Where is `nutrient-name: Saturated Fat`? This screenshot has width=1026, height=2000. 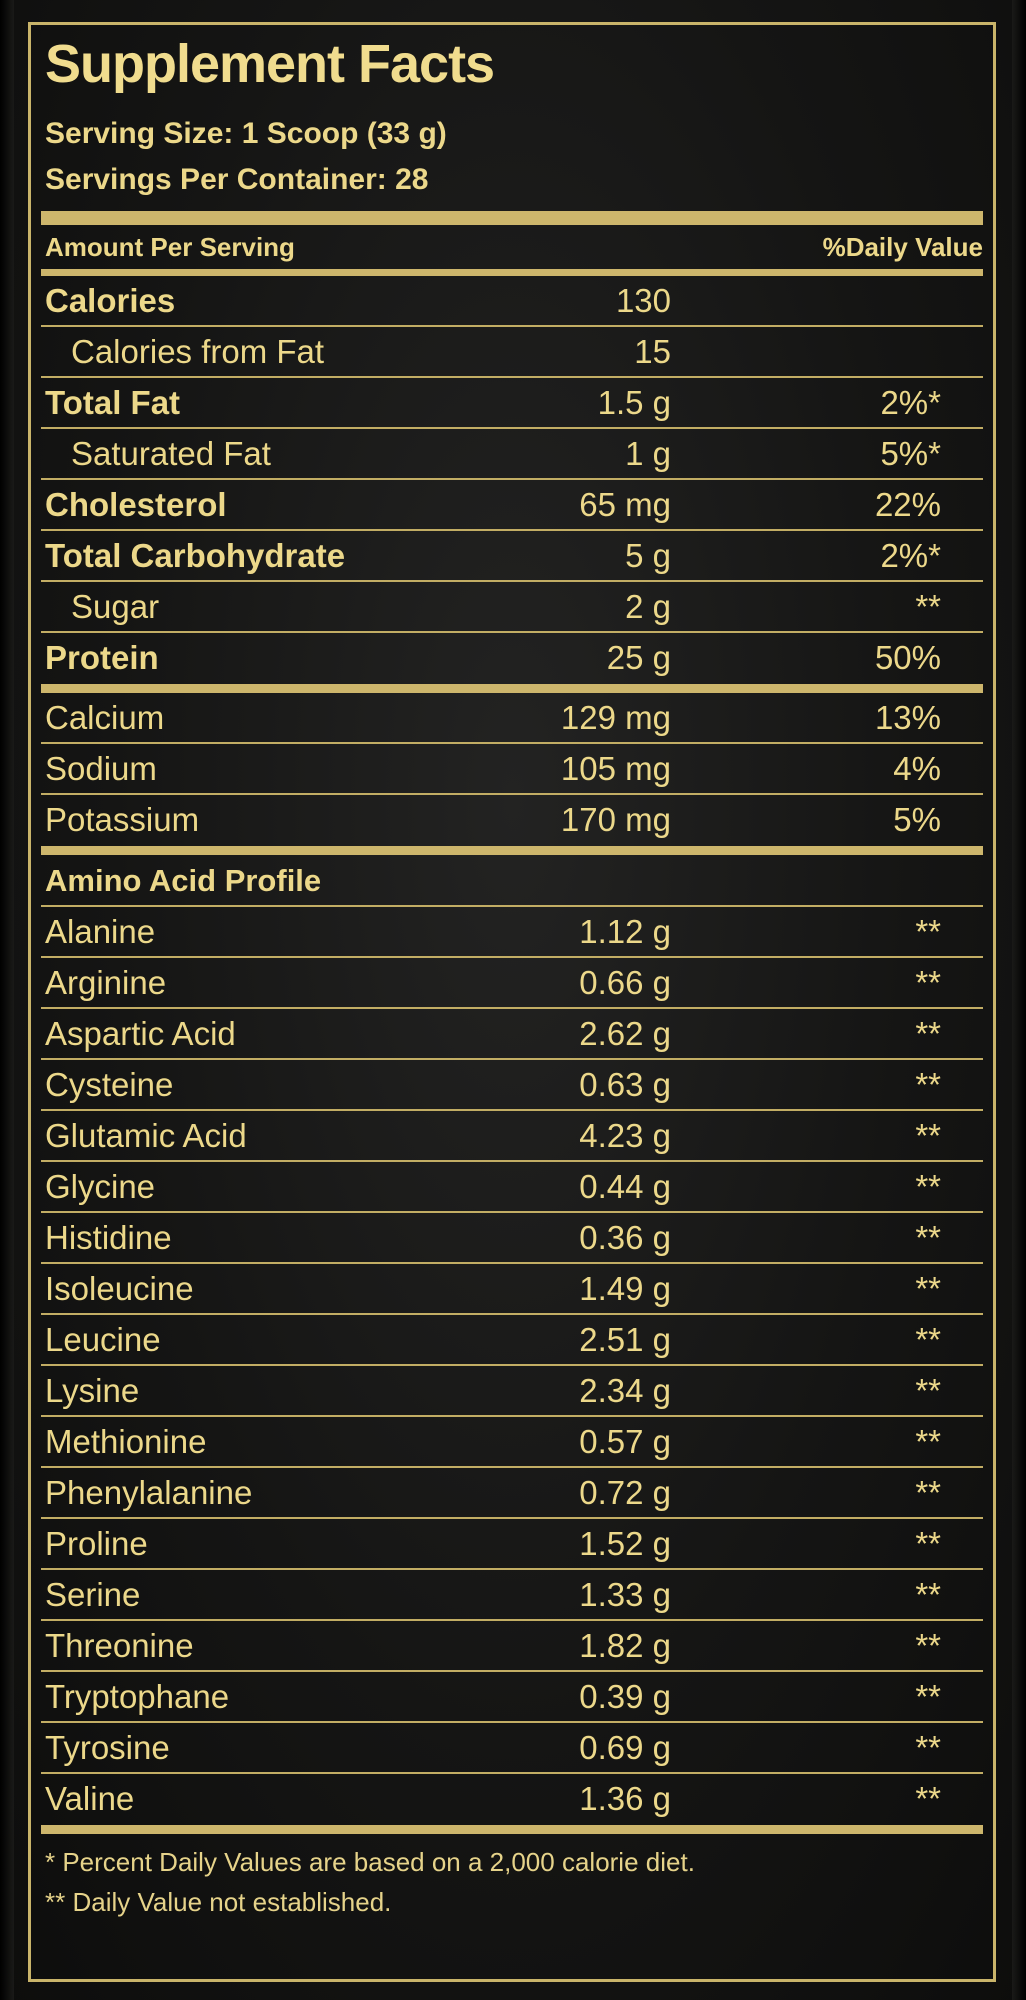 nutrient-name: Saturated Fat is located at coordinates (171, 453).